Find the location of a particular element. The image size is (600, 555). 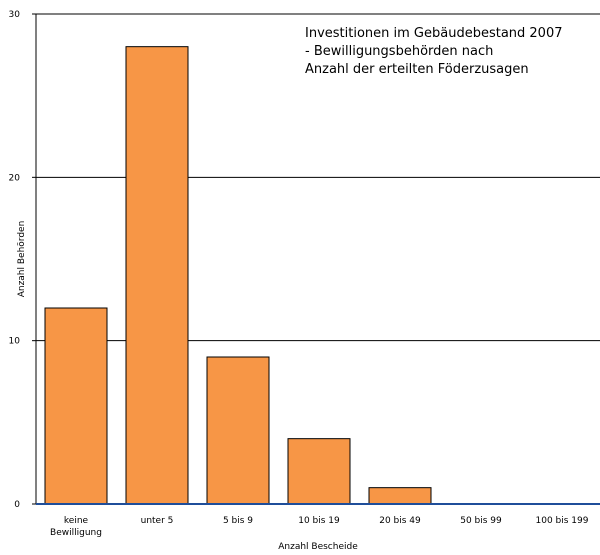

category-label-line: 100 bis 199 is located at coordinates (562, 521).